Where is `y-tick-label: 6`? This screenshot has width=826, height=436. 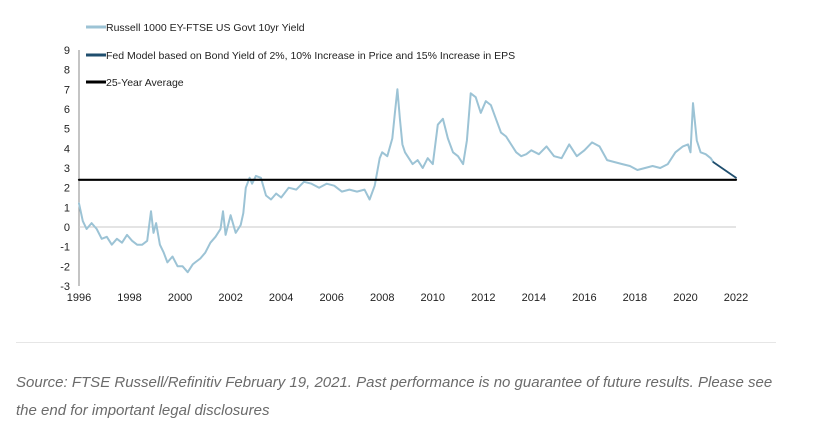 y-tick-label: 6 is located at coordinates (67, 110).